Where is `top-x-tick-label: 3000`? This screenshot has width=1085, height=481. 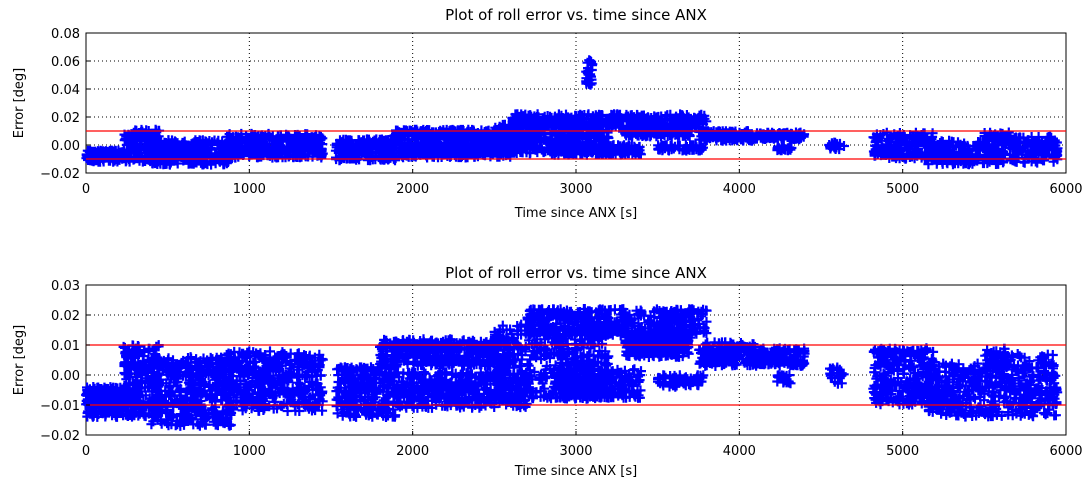 top-x-tick-label: 3000 is located at coordinates (575, 189).